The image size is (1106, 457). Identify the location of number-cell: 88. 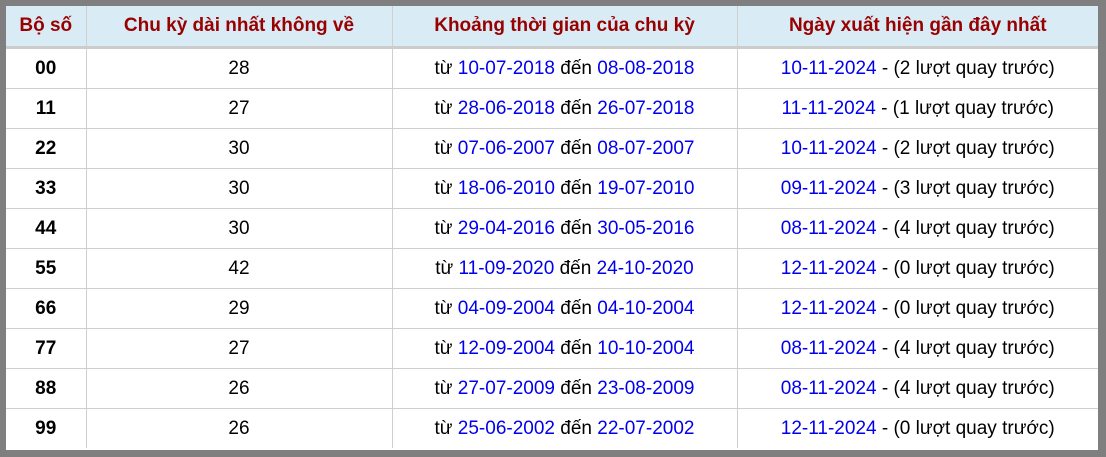
(46, 388).